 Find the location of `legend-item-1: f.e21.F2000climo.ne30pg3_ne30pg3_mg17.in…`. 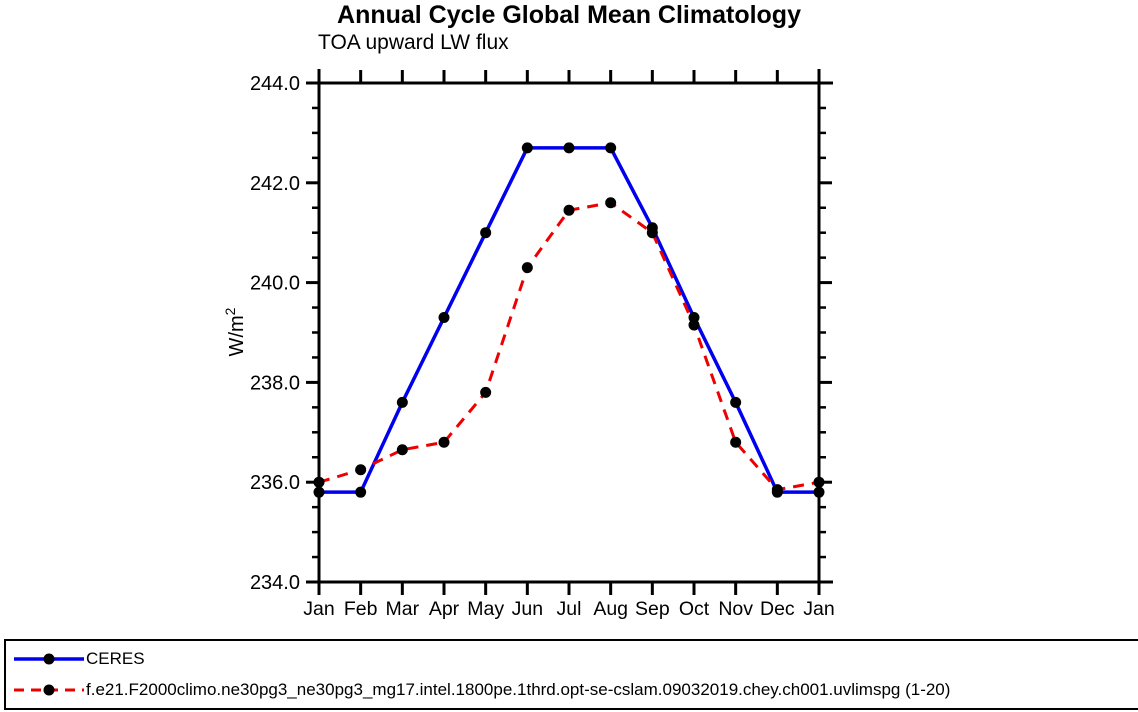

legend-item-1: f.e21.F2000climo.ne30pg3_ne30pg3_mg17.in… is located at coordinates (575, 690).